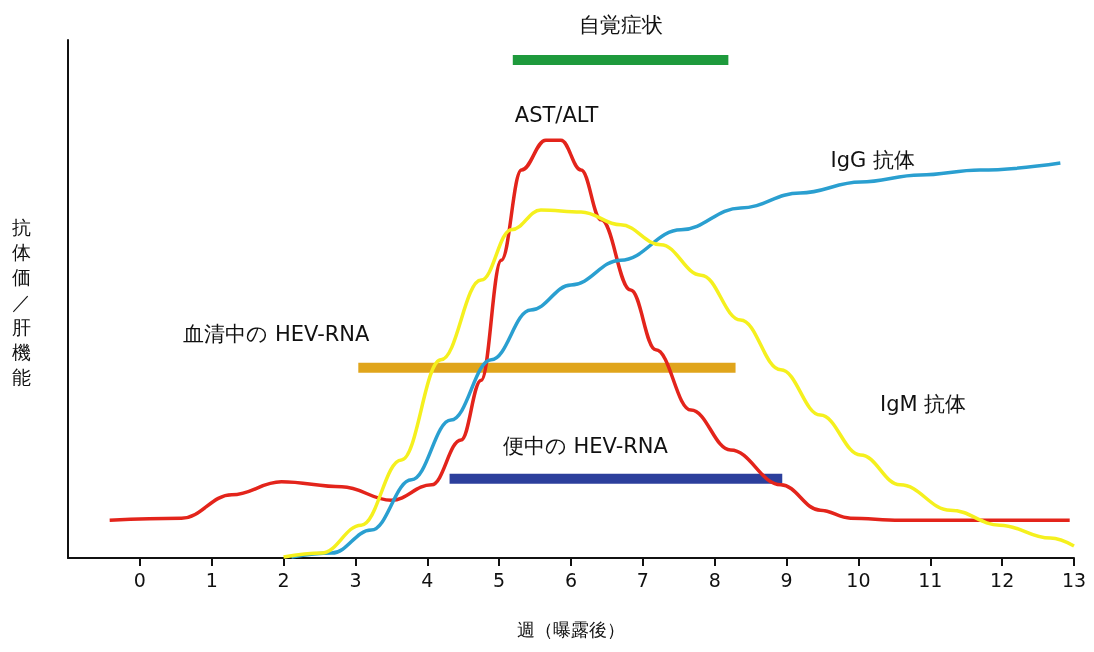  What do you see at coordinates (923, 403) in the screenshot?
I see `text: IgM 抗体` at bounding box center [923, 403].